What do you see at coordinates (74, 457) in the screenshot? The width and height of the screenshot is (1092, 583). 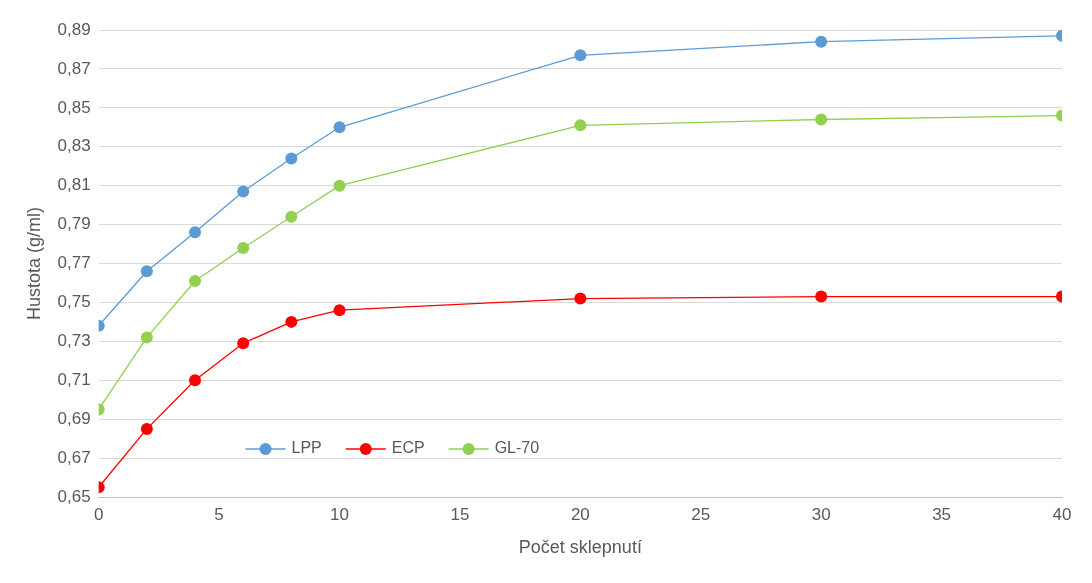 I see `y-tick-label: 0,67` at bounding box center [74, 457].